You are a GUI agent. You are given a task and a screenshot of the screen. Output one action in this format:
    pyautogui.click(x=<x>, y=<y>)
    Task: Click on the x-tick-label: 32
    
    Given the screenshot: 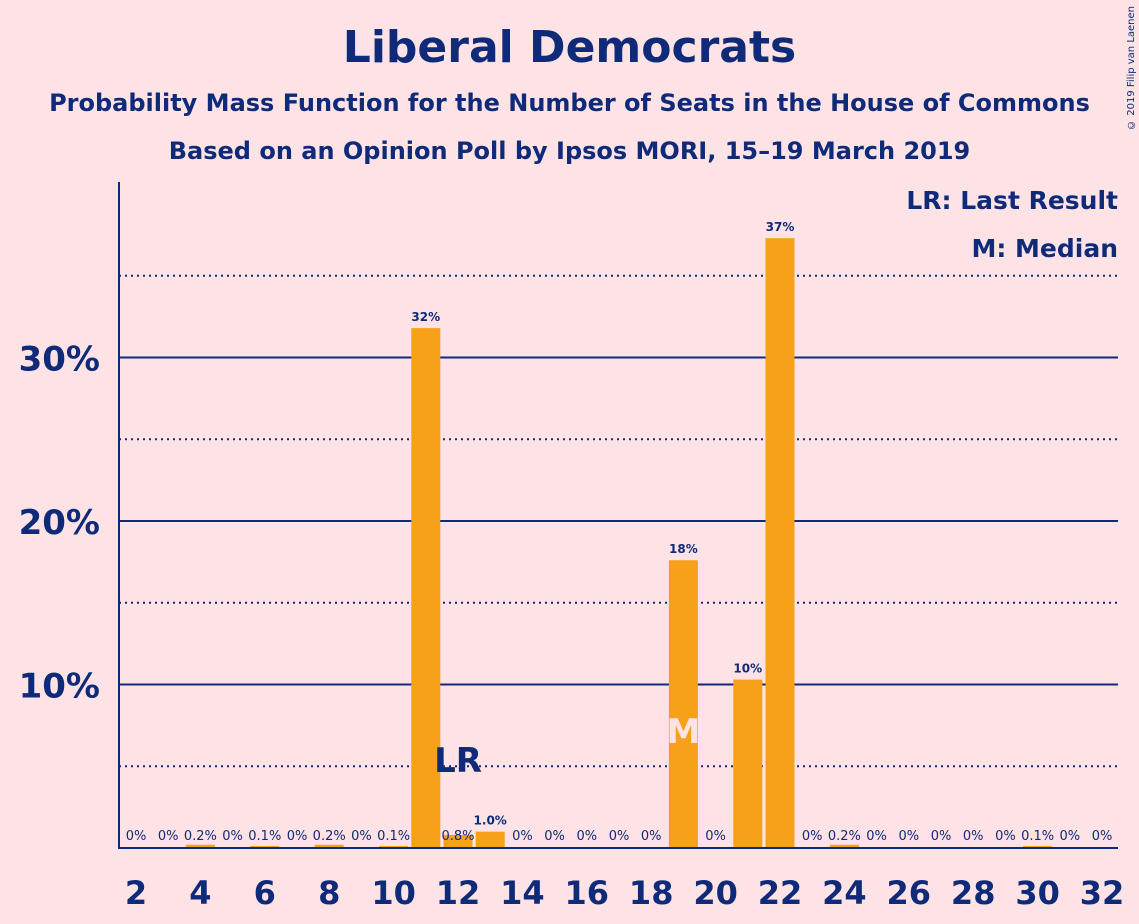 What is the action you would take?
    pyautogui.click(x=1102, y=893)
    